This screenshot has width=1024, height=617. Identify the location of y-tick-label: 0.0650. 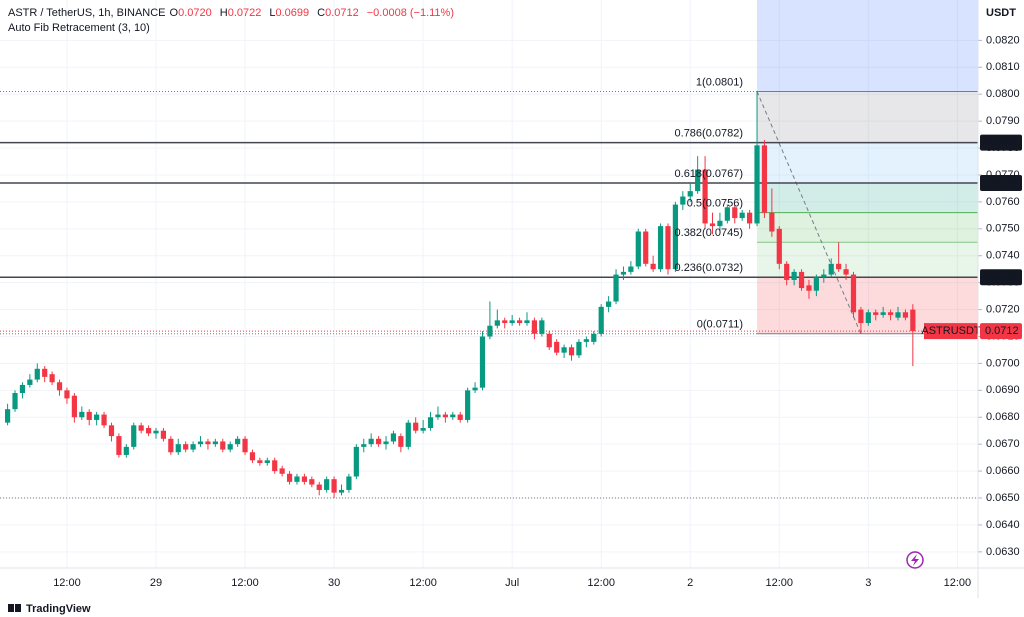
(1003, 498).